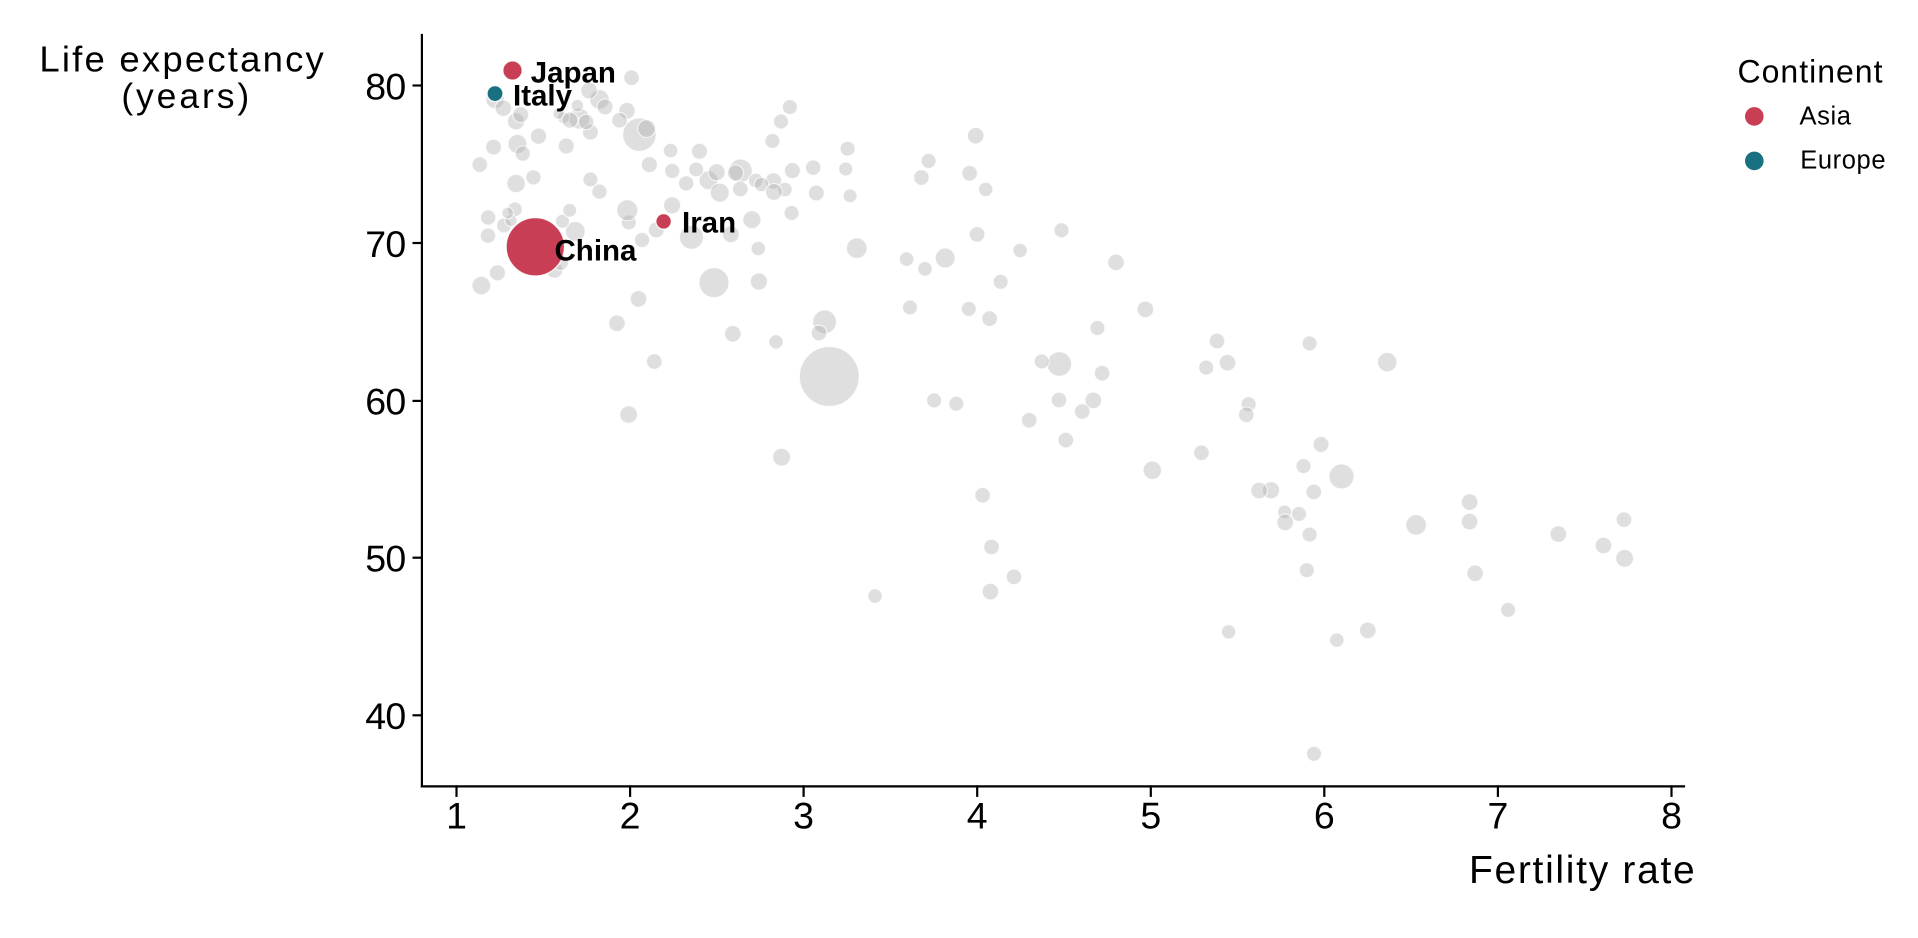 Image resolution: width=1918 pixels, height=938 pixels. What do you see at coordinates (1497, 815) in the screenshot?
I see `svg-text: 7` at bounding box center [1497, 815].